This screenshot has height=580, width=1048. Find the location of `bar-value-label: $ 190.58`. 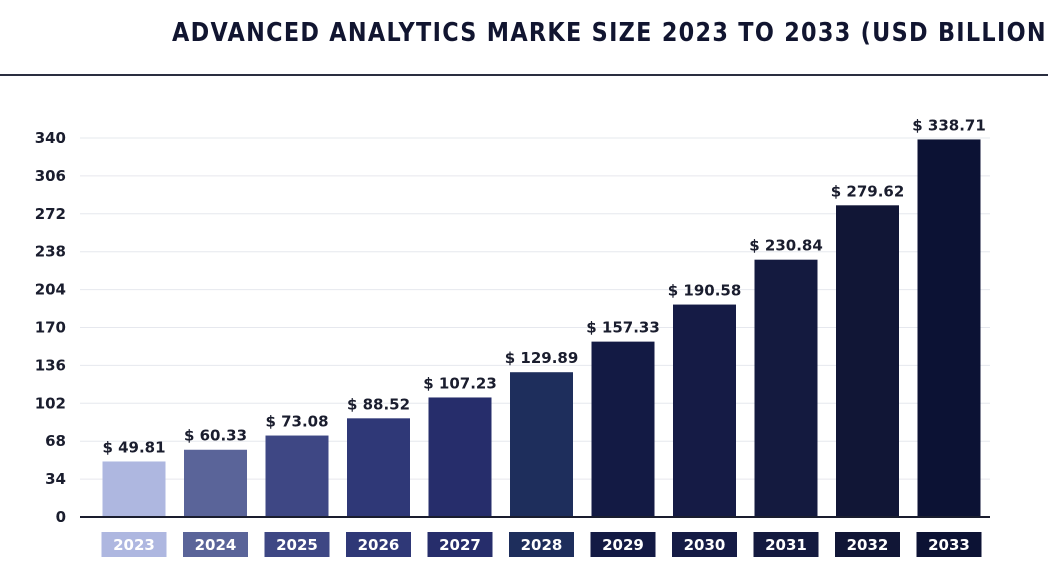

bar-value-label: $ 190.58 is located at coordinates (705, 291).